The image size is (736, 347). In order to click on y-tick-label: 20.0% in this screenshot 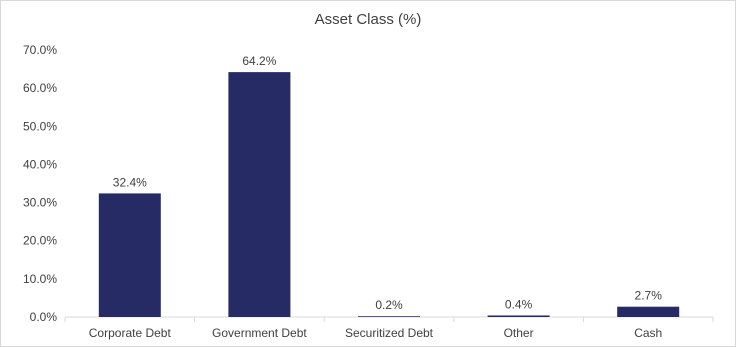, I will do `click(40, 241)`.